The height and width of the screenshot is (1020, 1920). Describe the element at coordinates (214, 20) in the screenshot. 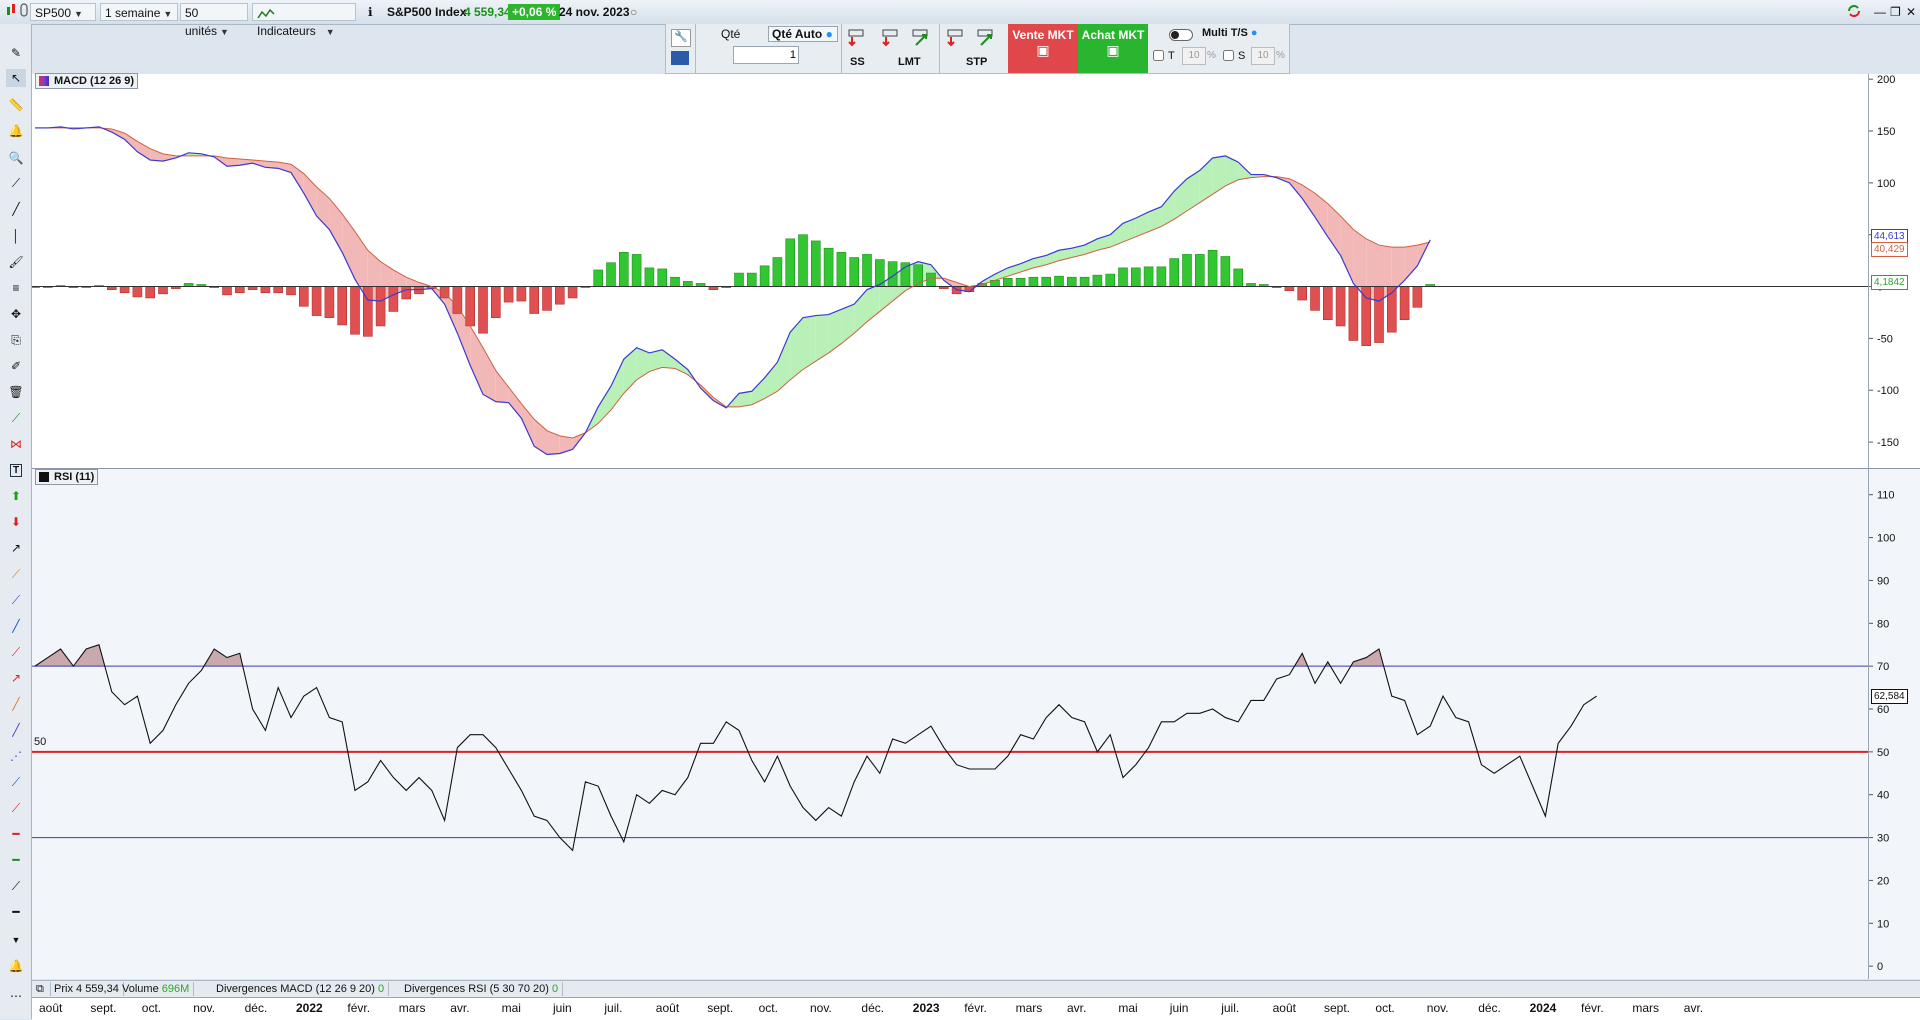

I see `units-select: 50 unités ▼` at that location.